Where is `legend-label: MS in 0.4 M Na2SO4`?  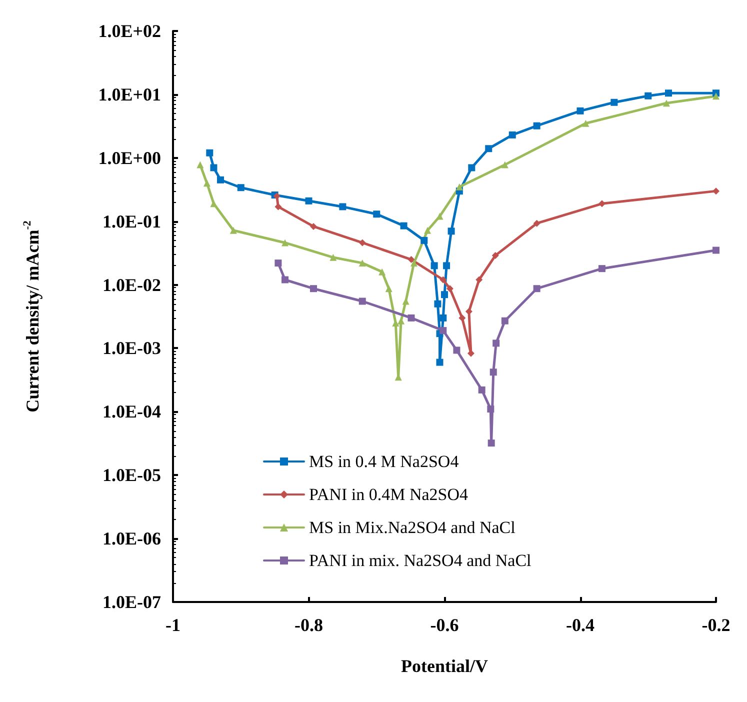 legend-label: MS in 0.4 M Na2SO4 is located at coordinates (384, 461).